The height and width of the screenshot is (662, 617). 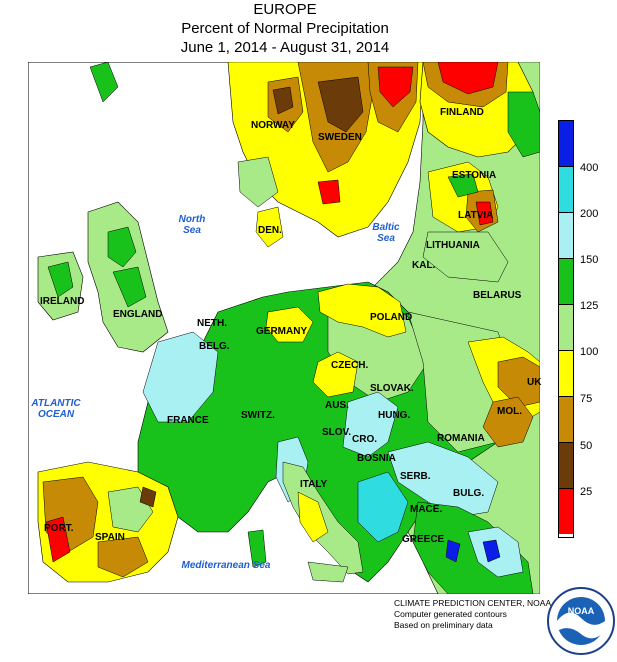 I want to click on sea-north: North Sea, so click(x=192, y=225).